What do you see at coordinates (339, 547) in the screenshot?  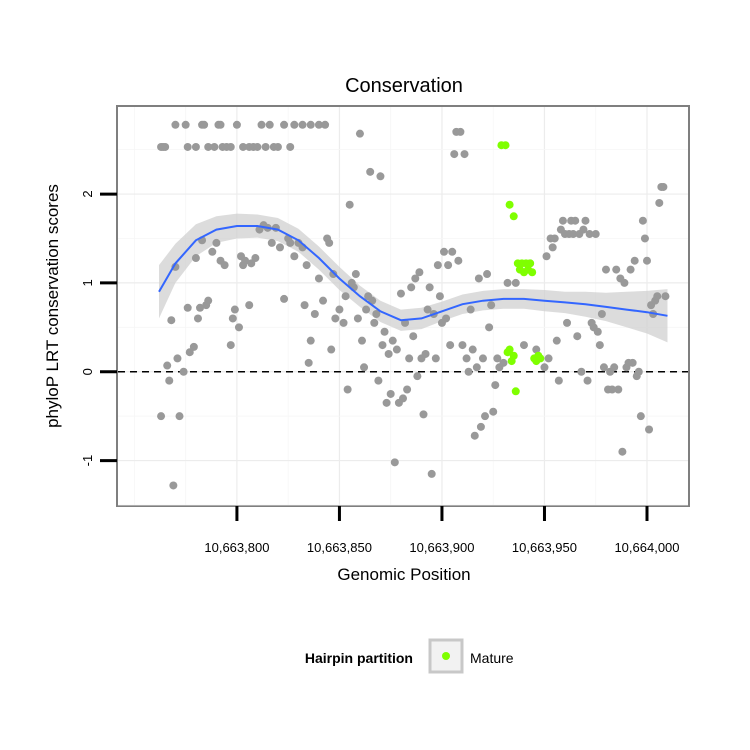 I see `x-tick-label: 10,663,850` at bounding box center [339, 547].